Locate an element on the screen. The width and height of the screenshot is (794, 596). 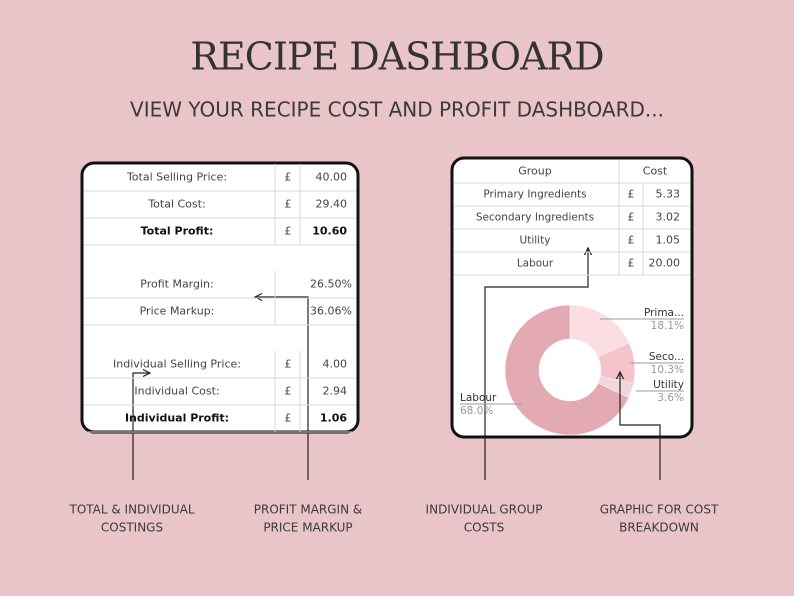
caption: BREAKDOWN is located at coordinates (659, 528).